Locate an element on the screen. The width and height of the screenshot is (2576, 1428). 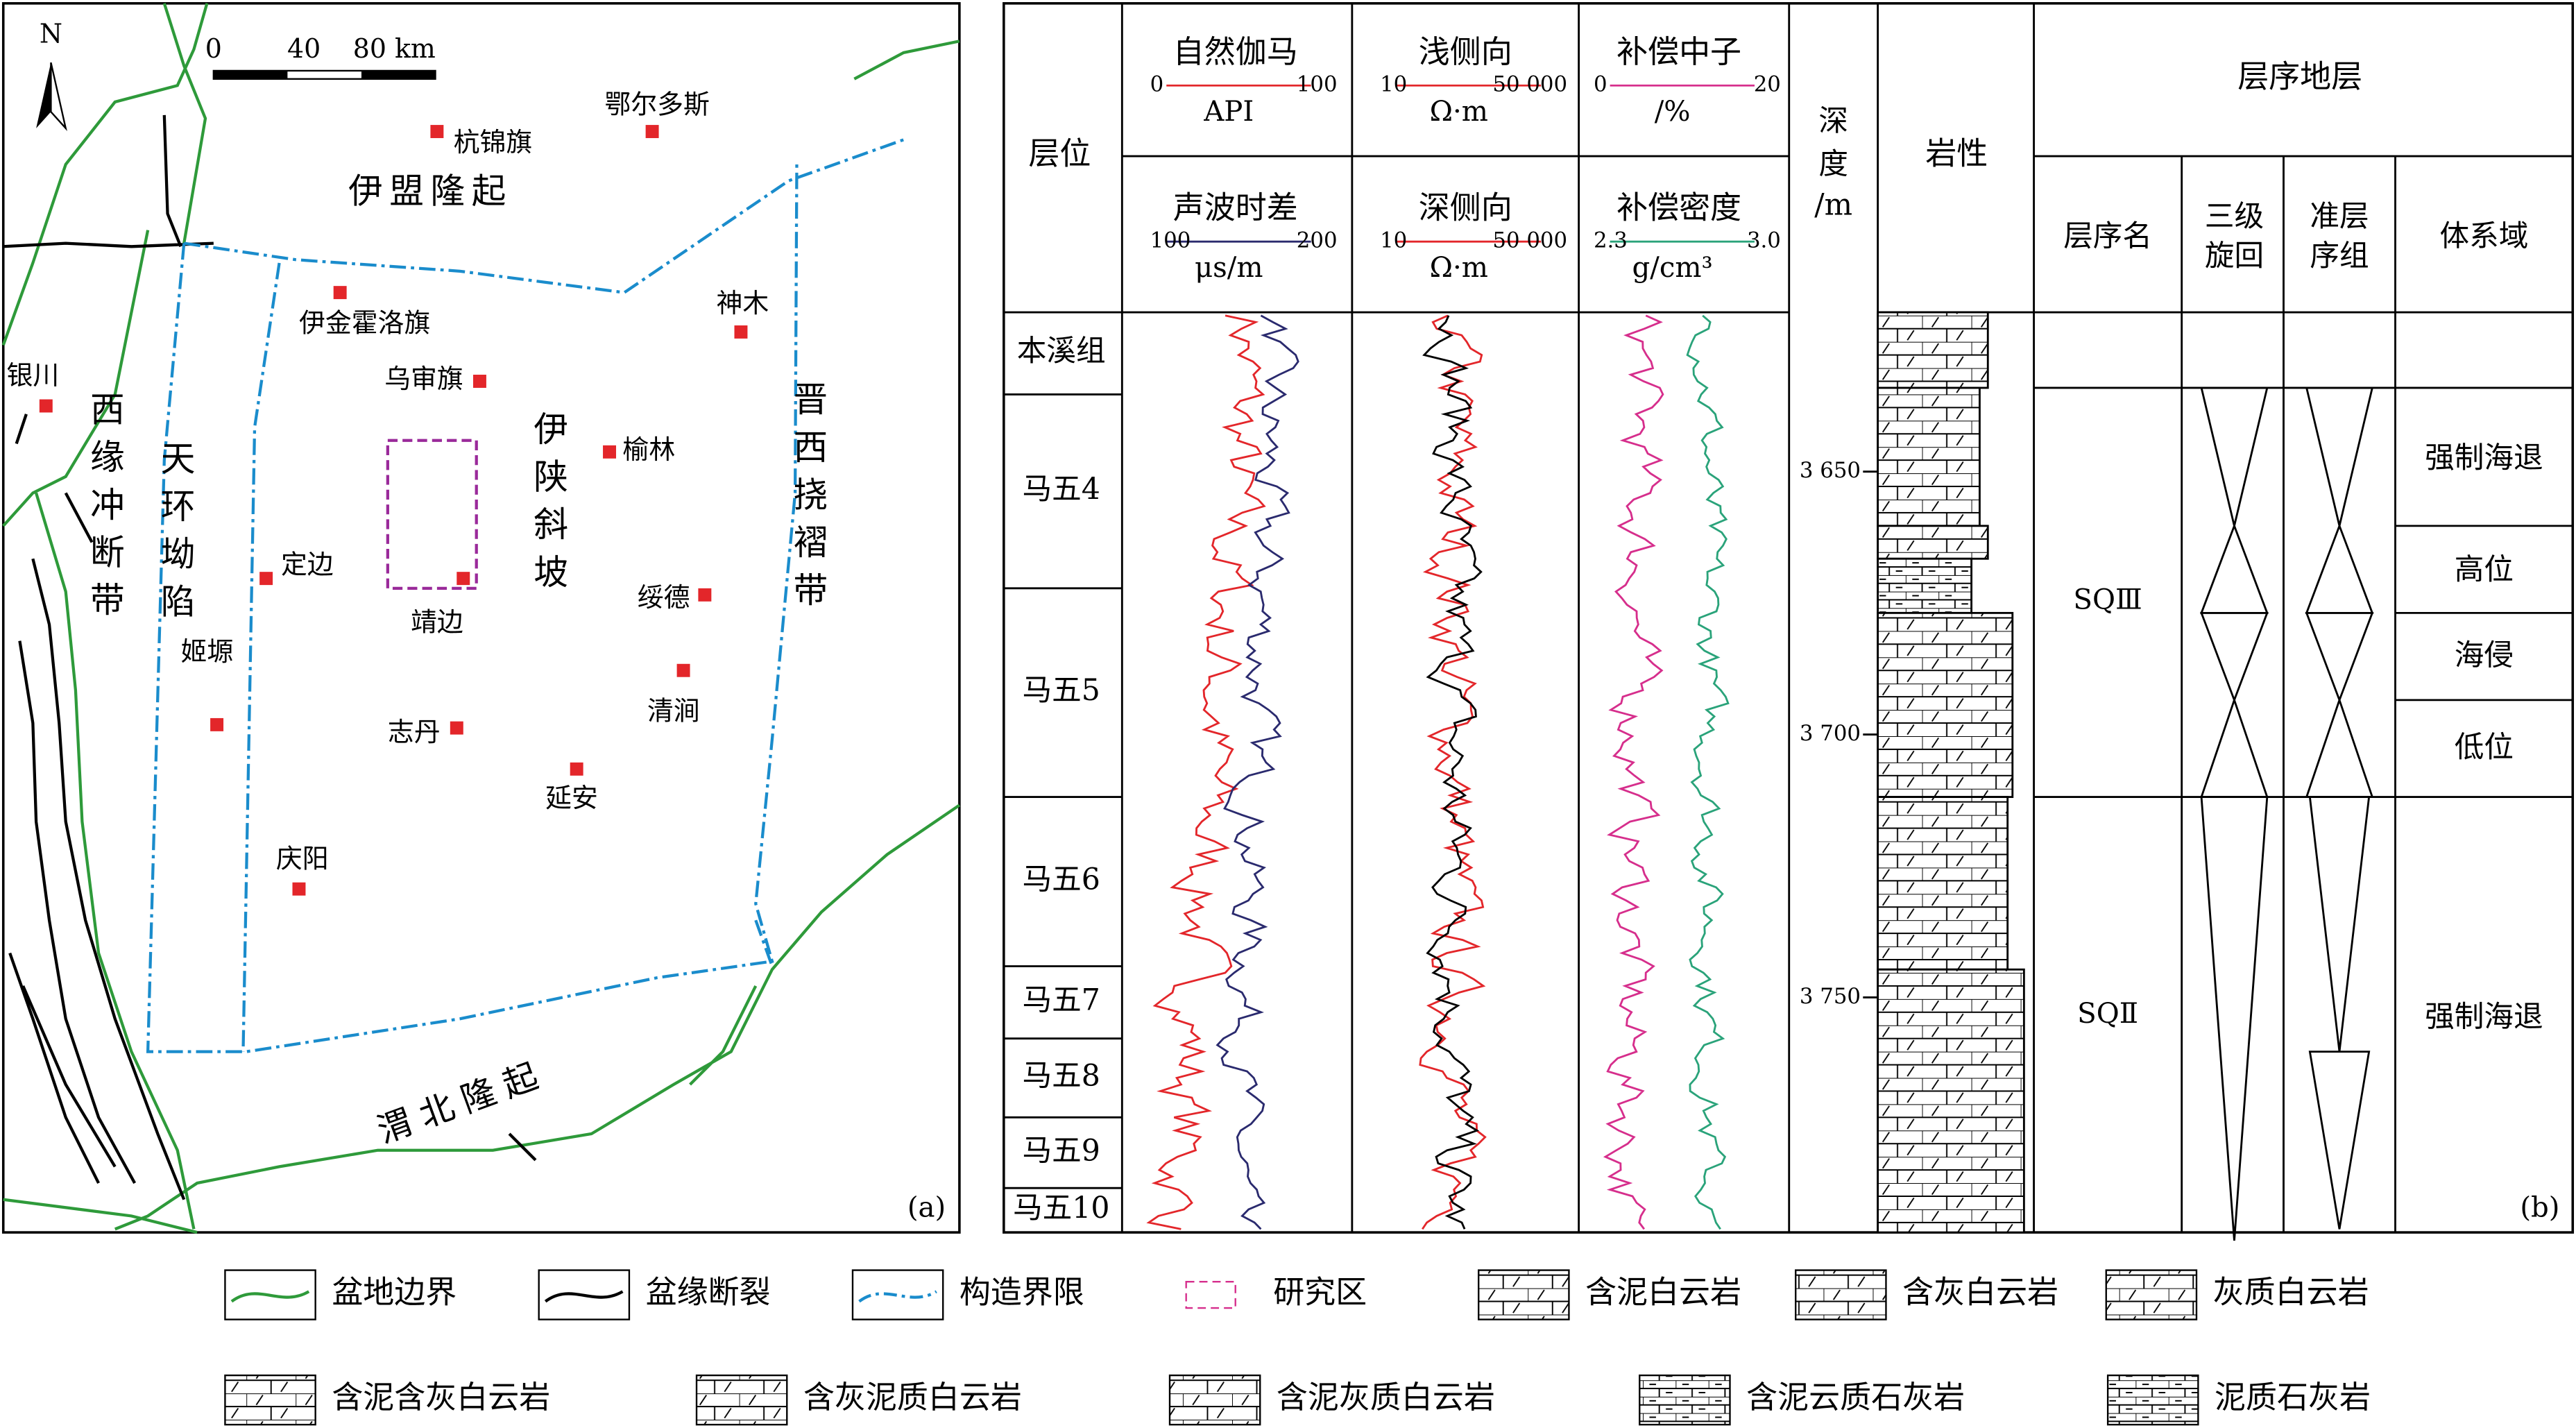
curve-name: 声波时差 is located at coordinates (1235, 207).